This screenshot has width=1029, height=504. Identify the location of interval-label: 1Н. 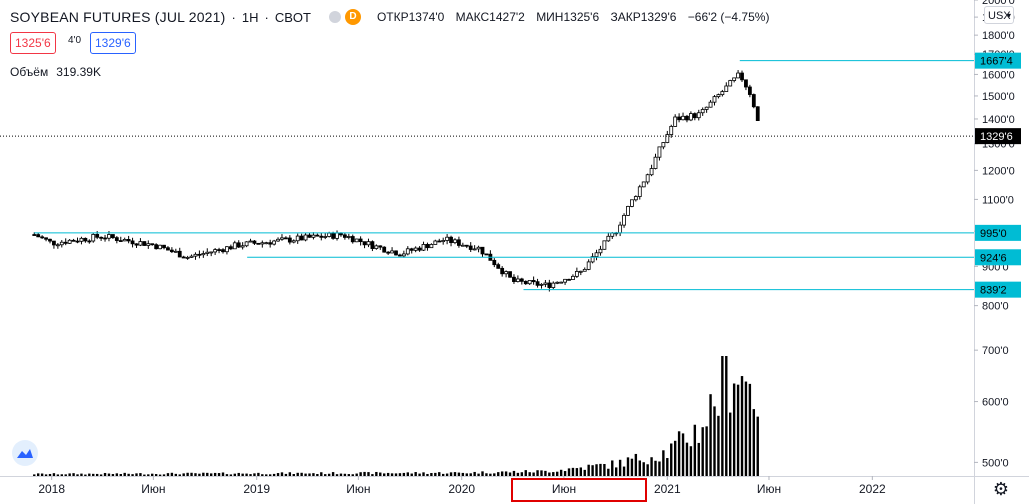
(250, 17).